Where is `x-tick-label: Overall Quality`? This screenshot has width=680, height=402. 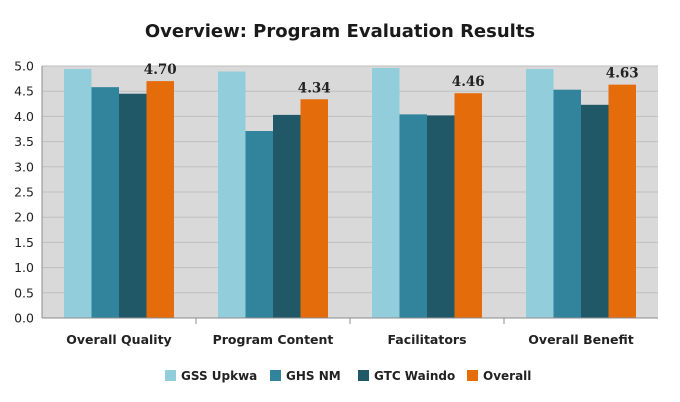
x-tick-label: Overall Quality is located at coordinates (118, 339).